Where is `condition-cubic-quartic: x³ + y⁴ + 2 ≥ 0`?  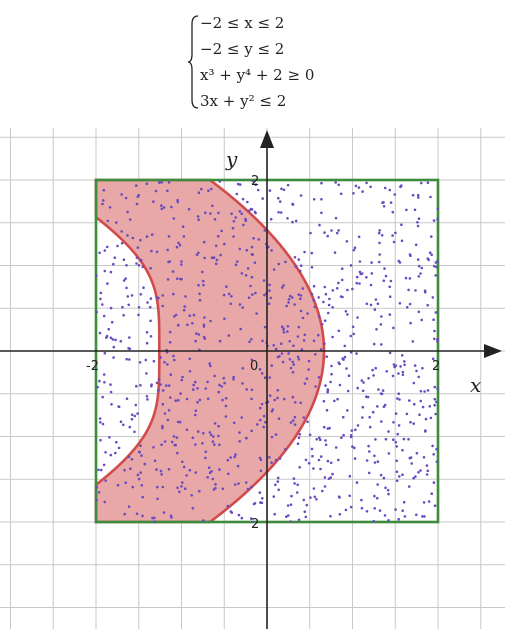
condition-cubic-quartic: x³ + y⁴ + 2 ≥ 0 is located at coordinates (257, 75).